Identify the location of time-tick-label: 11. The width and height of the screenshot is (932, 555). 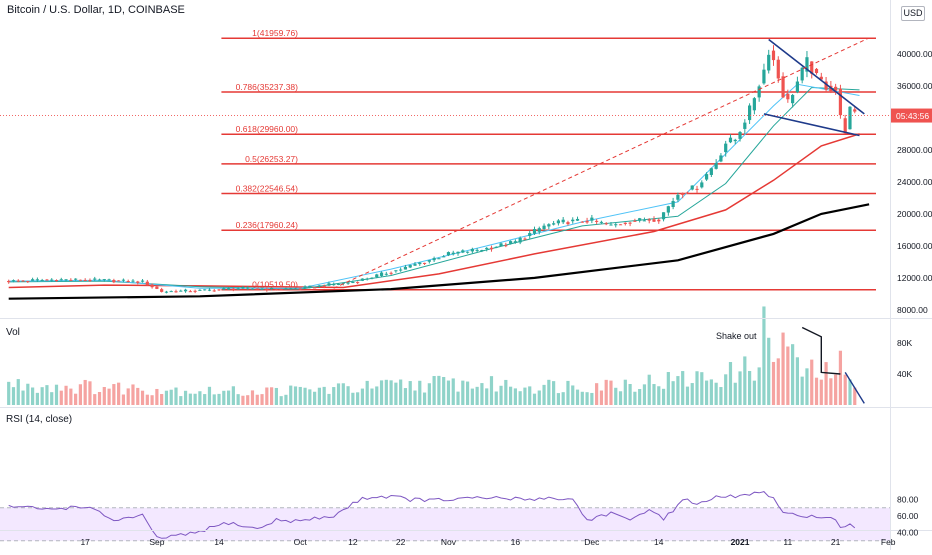
(787, 542).